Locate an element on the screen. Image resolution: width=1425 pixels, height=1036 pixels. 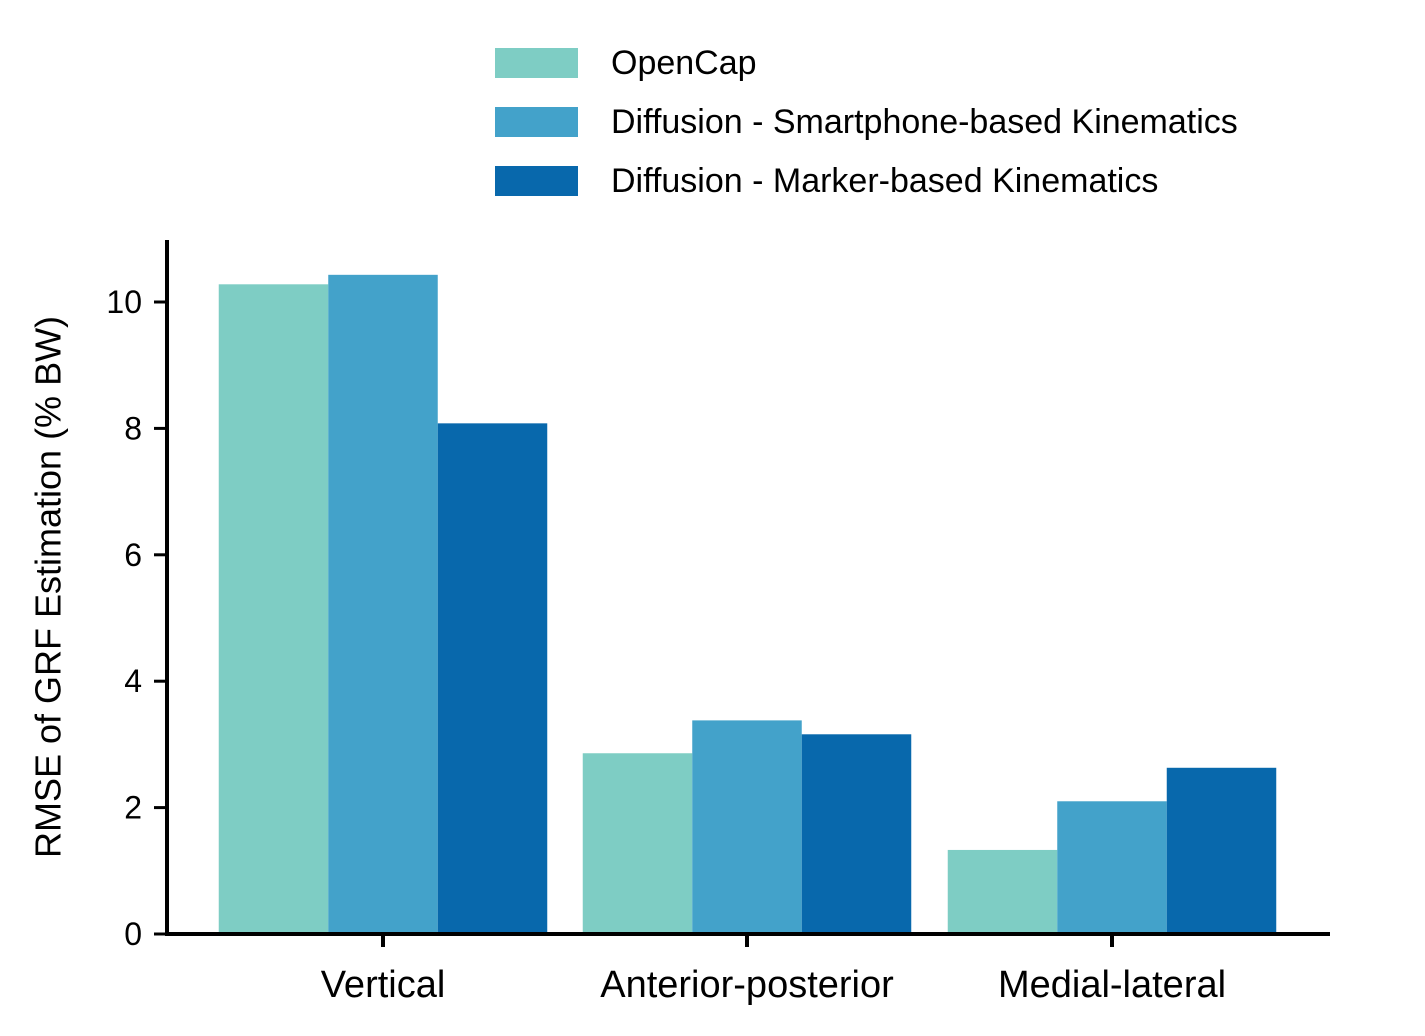
y-tick-label: 0 is located at coordinates (133, 934).